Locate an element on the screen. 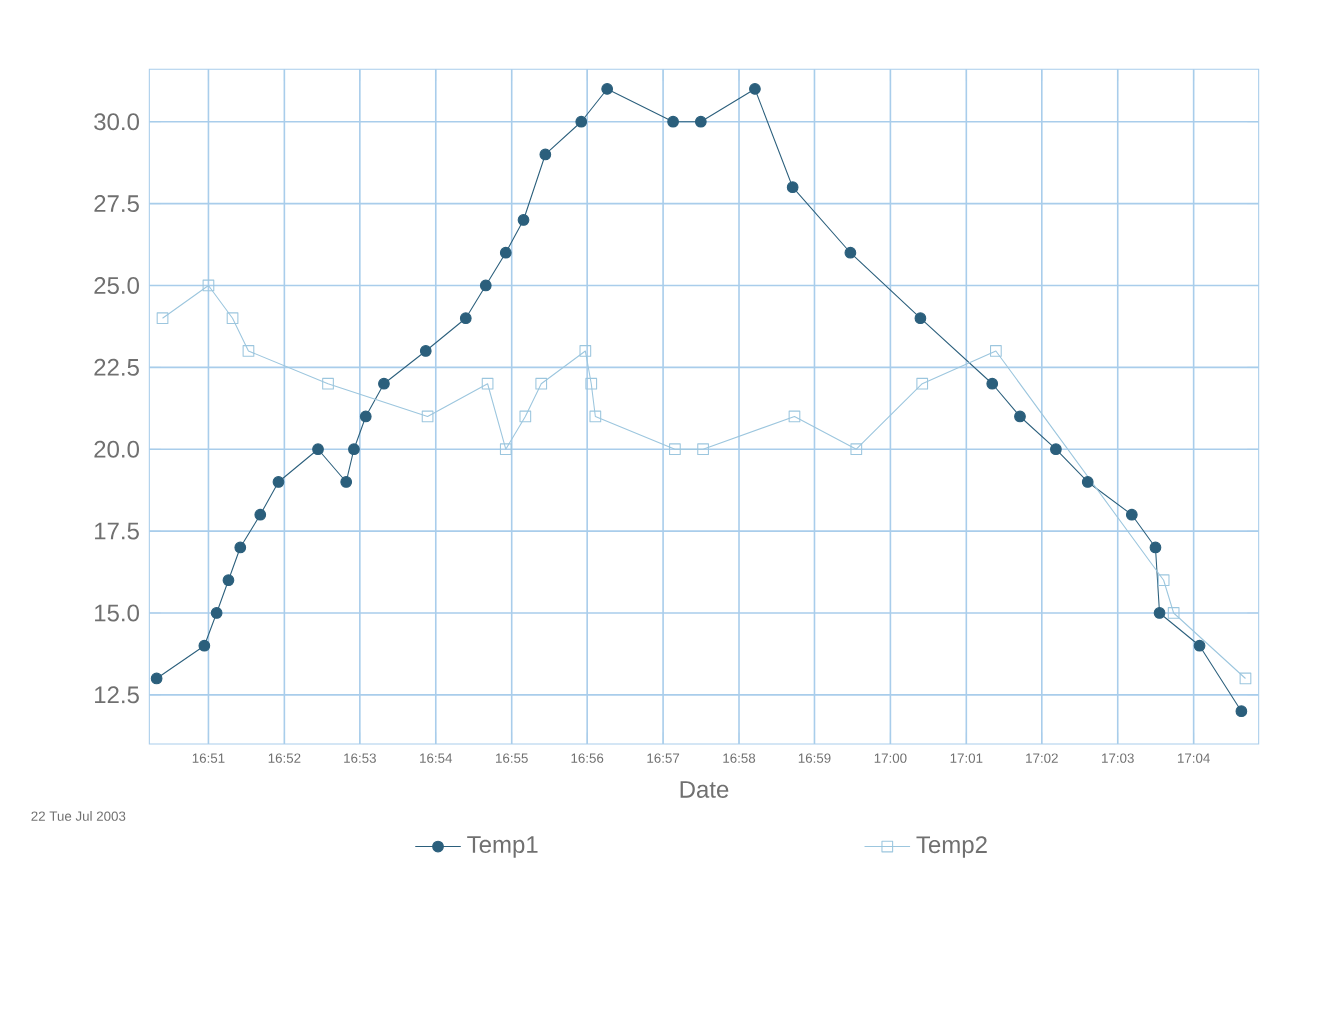  legend-label: Temp1 is located at coordinates (502, 847).